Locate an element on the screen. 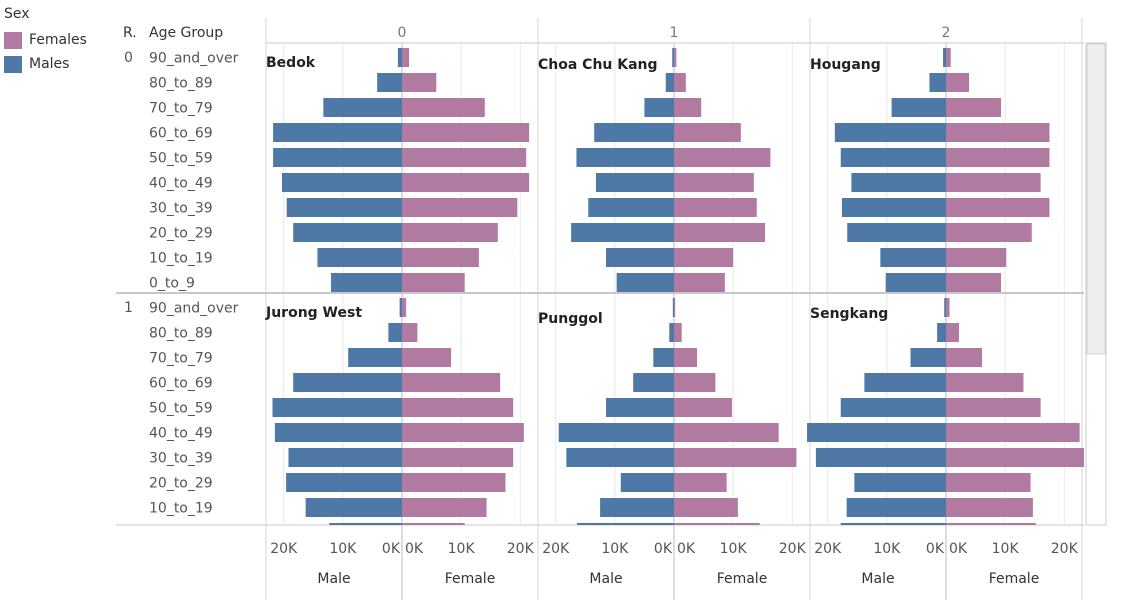 Image resolution: width=1125 pixels, height=612 pixels. legend-label-males: Males is located at coordinates (49, 64).